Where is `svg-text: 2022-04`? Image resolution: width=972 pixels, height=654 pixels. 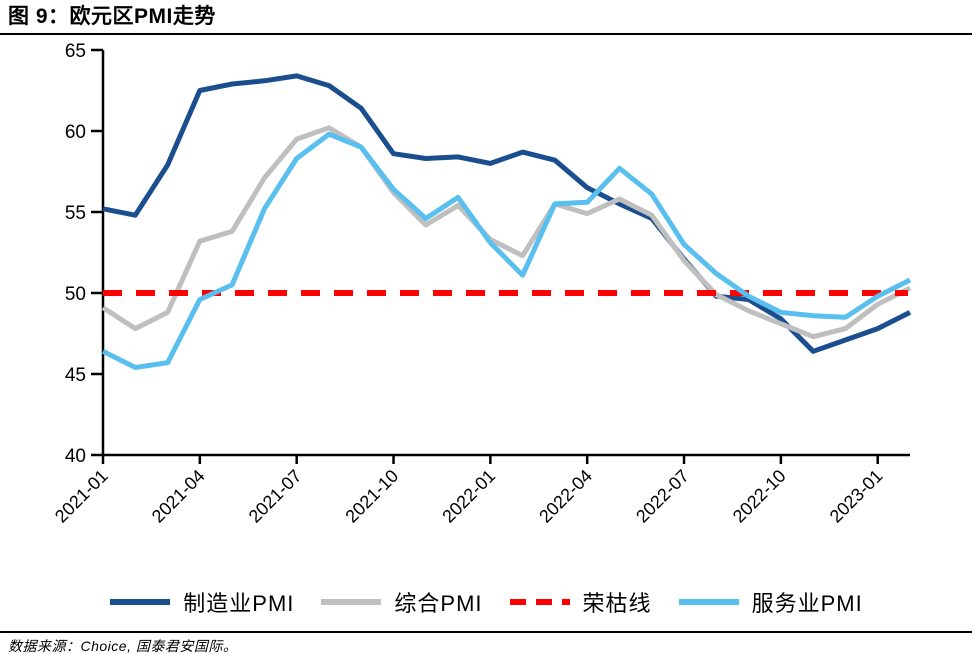 svg-text: 2022-04 is located at coordinates (565, 496).